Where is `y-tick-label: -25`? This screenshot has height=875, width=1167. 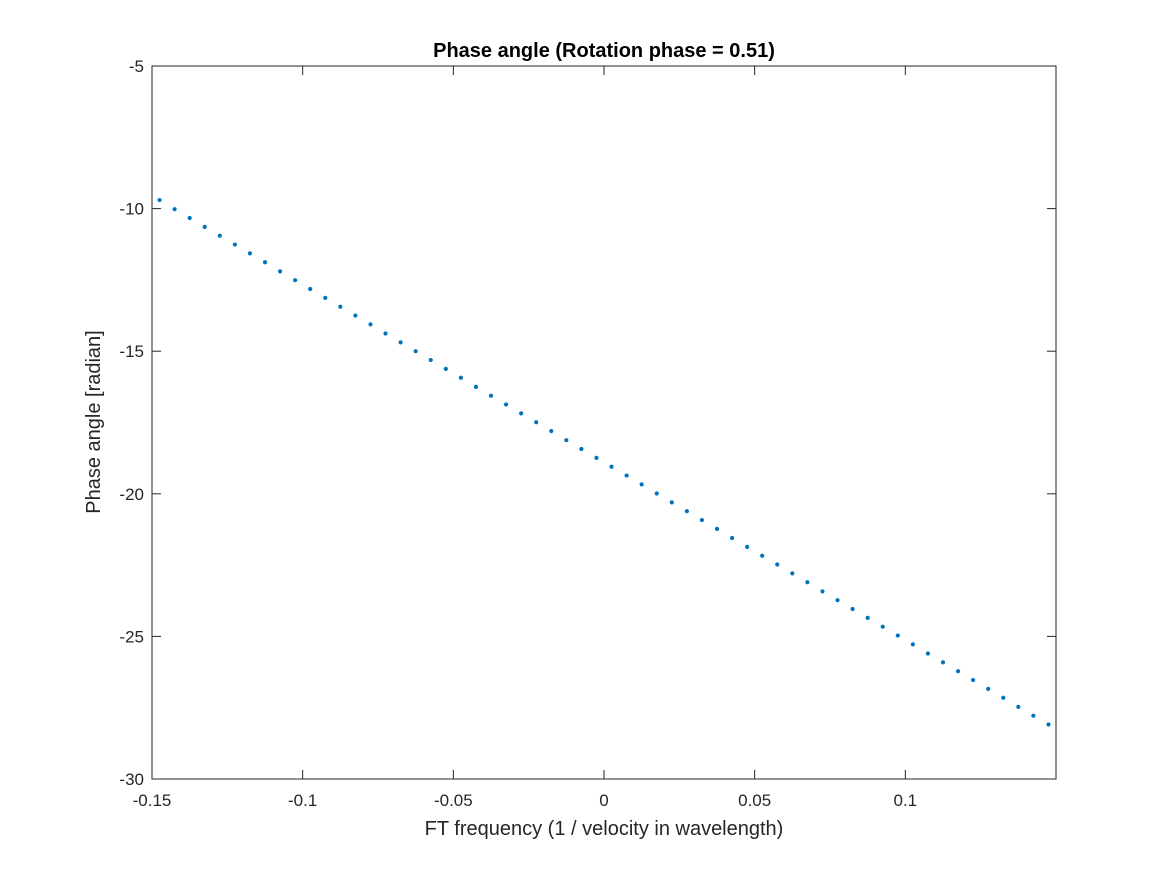
y-tick-label: -25 is located at coordinates (131, 636).